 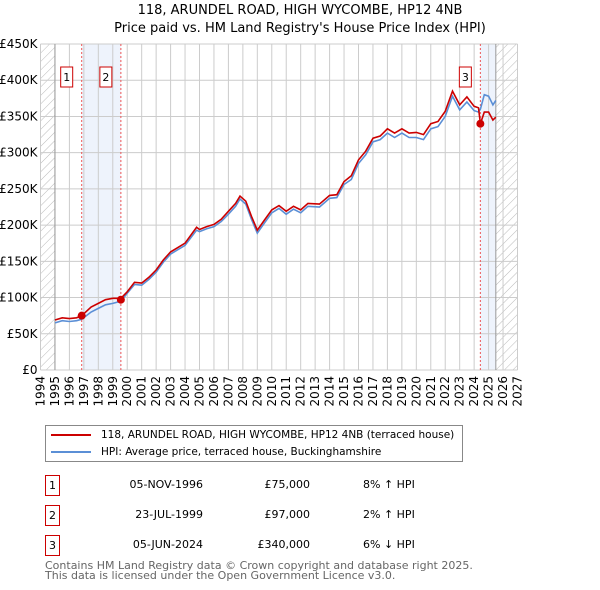 I want to click on x-tick-label: 2017, so click(x=373, y=391).